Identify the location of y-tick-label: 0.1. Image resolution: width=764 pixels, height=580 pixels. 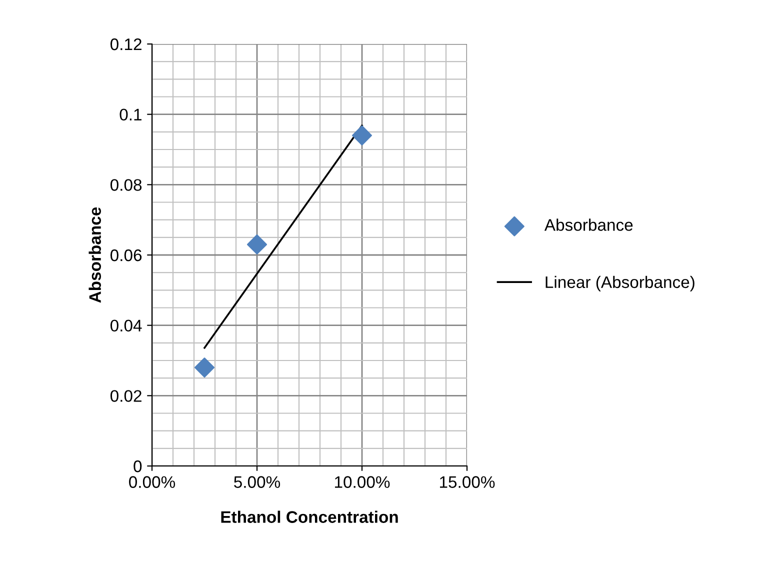
(131, 114).